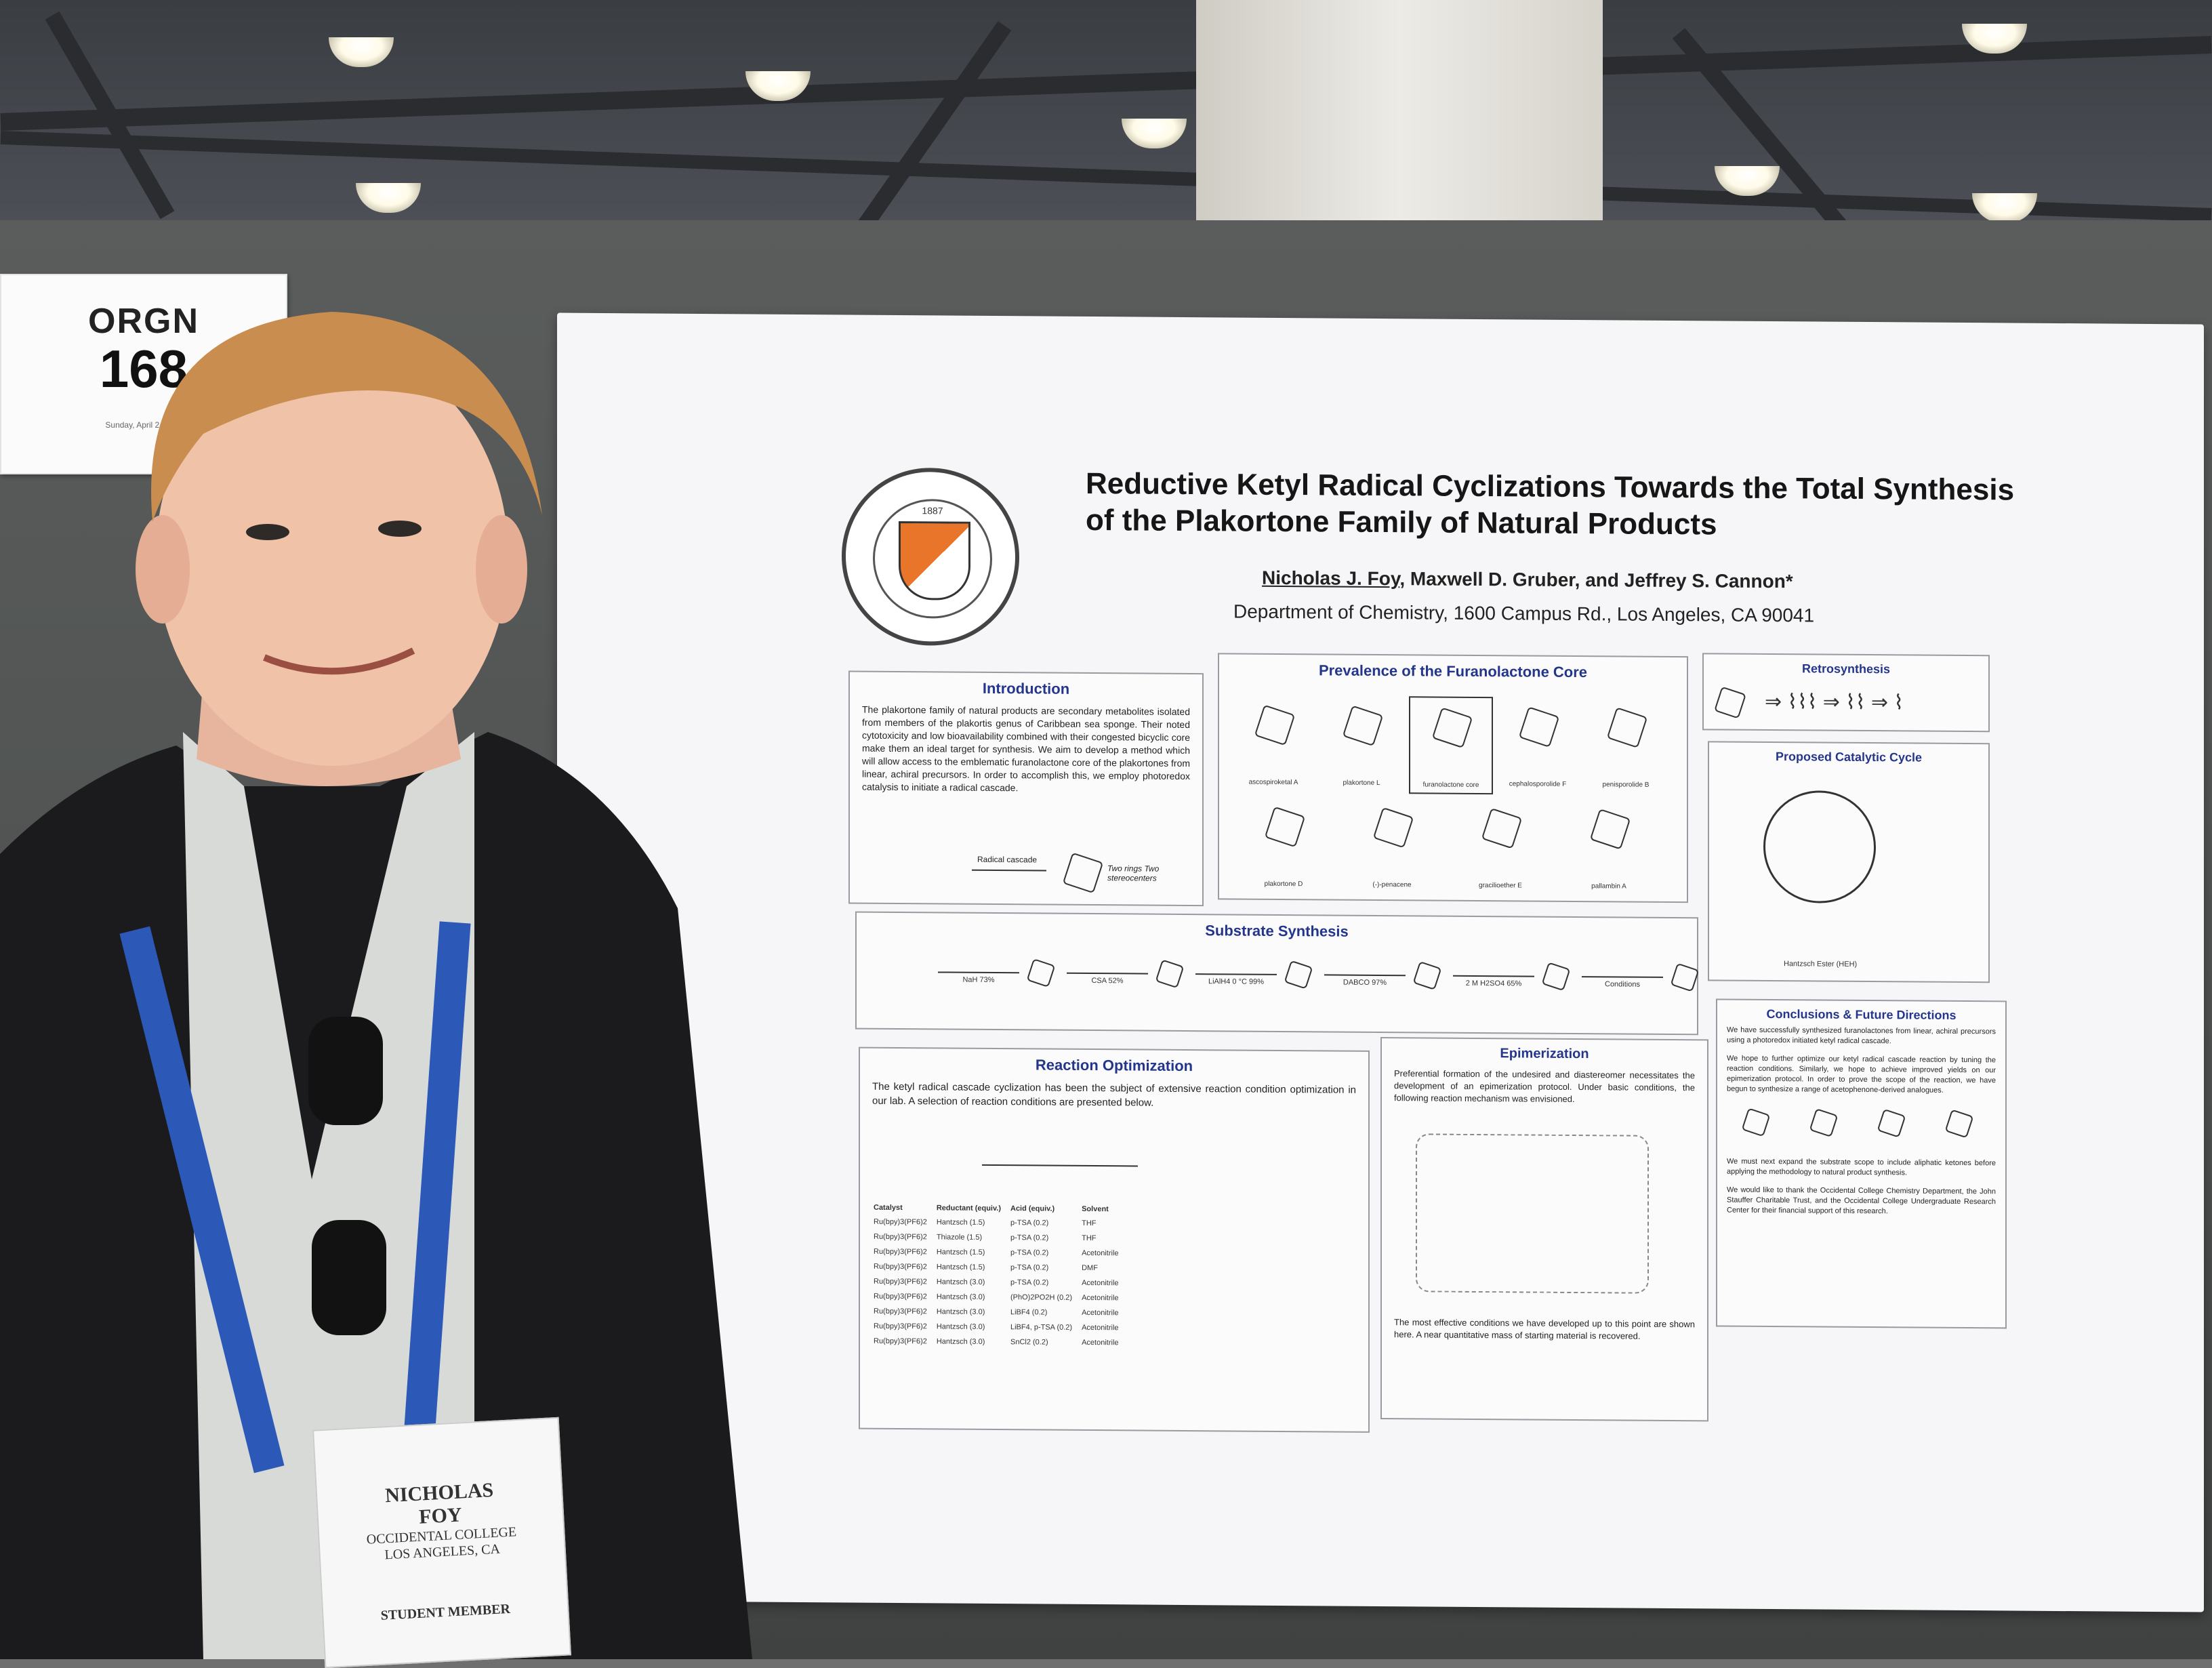  What do you see at coordinates (1821, 964) in the screenshot?
I see `hantzsch-label: Hantzsch Ester (HEH)` at bounding box center [1821, 964].